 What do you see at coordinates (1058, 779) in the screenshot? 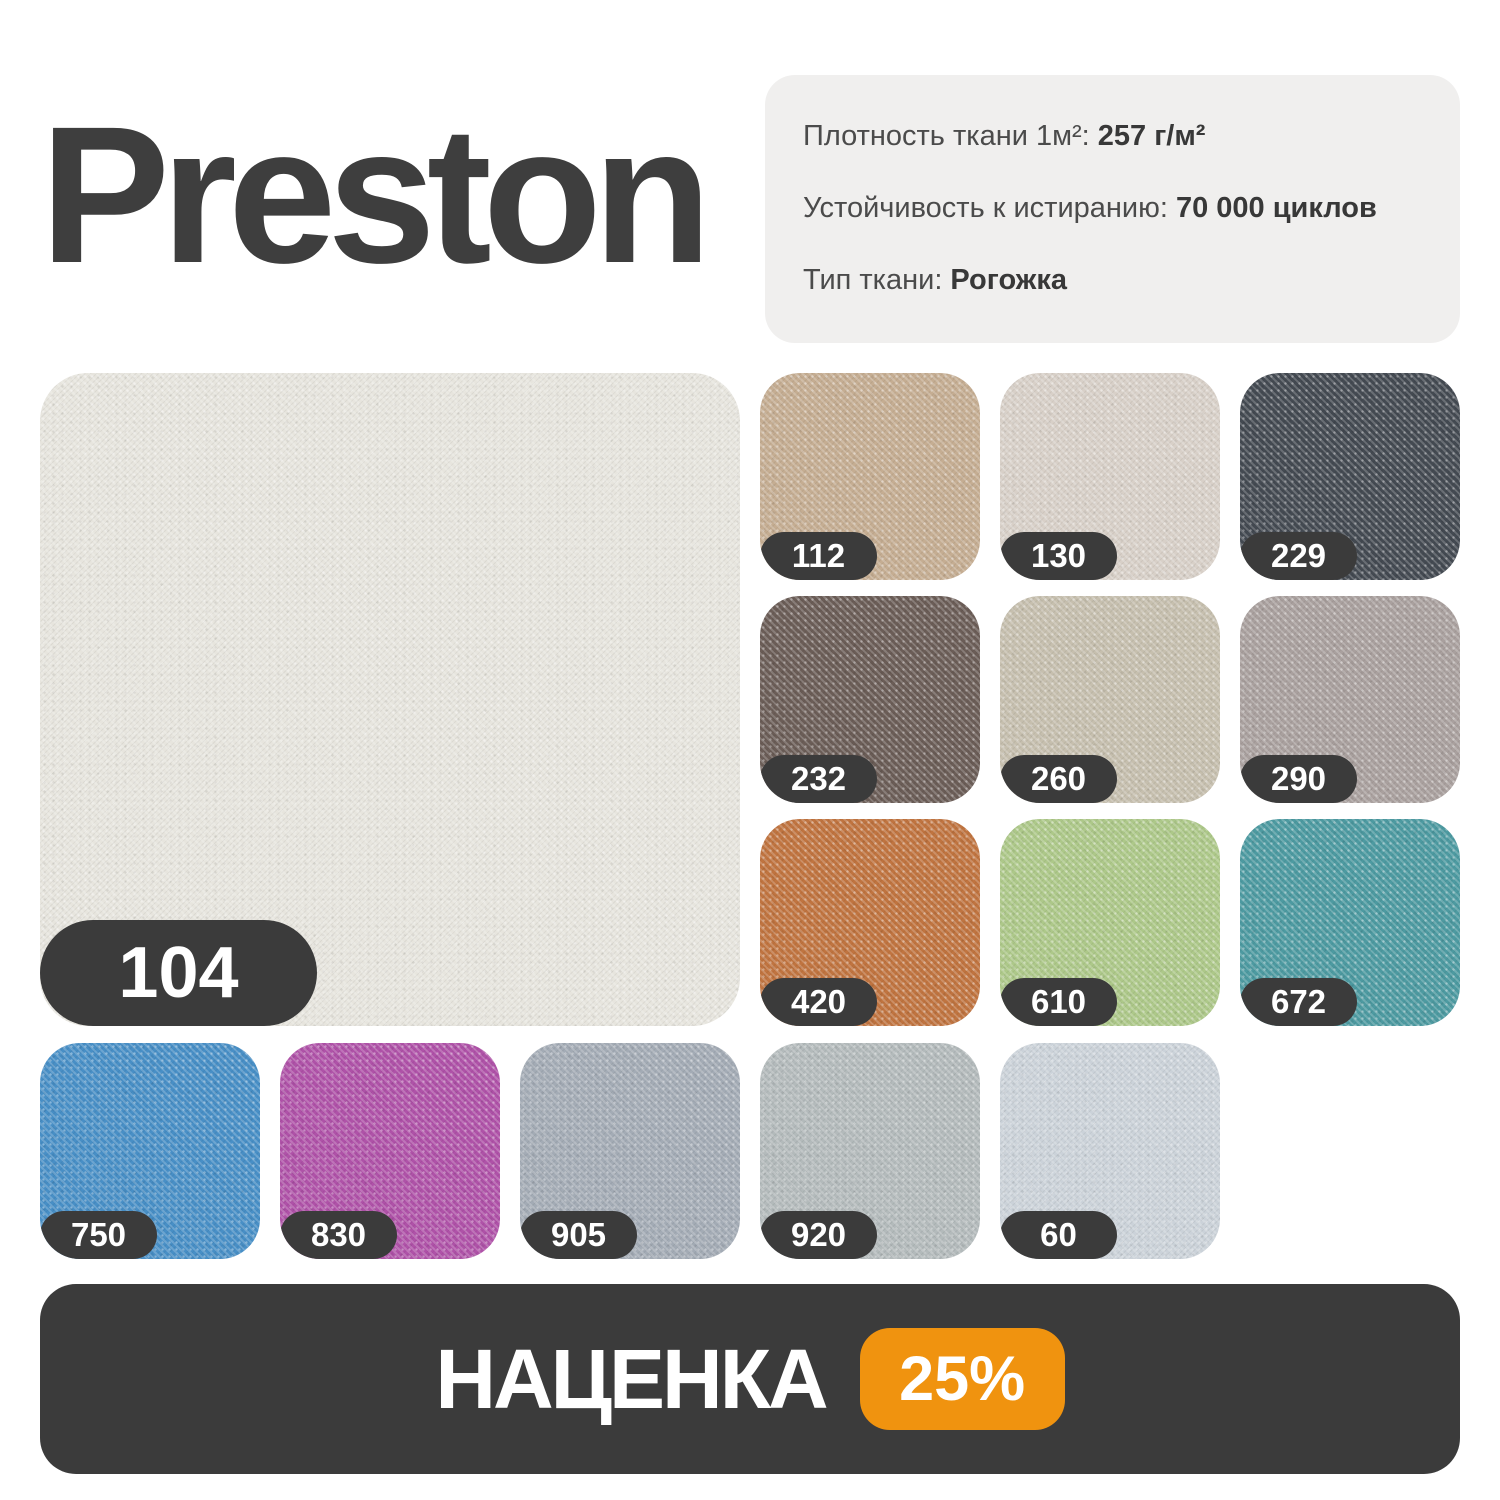
I see `swatch-code-badge: 260` at bounding box center [1058, 779].